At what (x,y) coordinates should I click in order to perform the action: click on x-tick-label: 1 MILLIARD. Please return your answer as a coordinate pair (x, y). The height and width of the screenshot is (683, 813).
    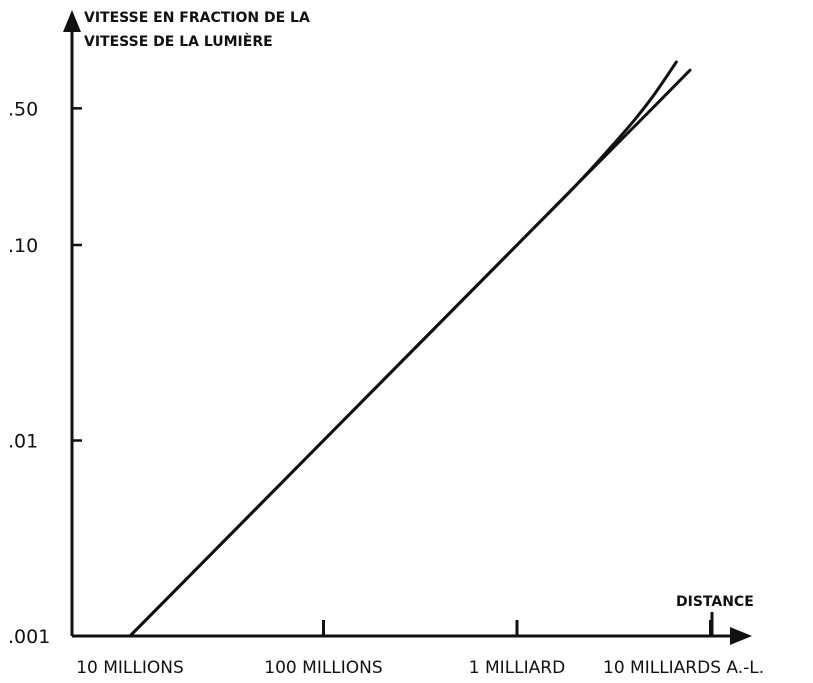
    Looking at the image, I should click on (517, 668).